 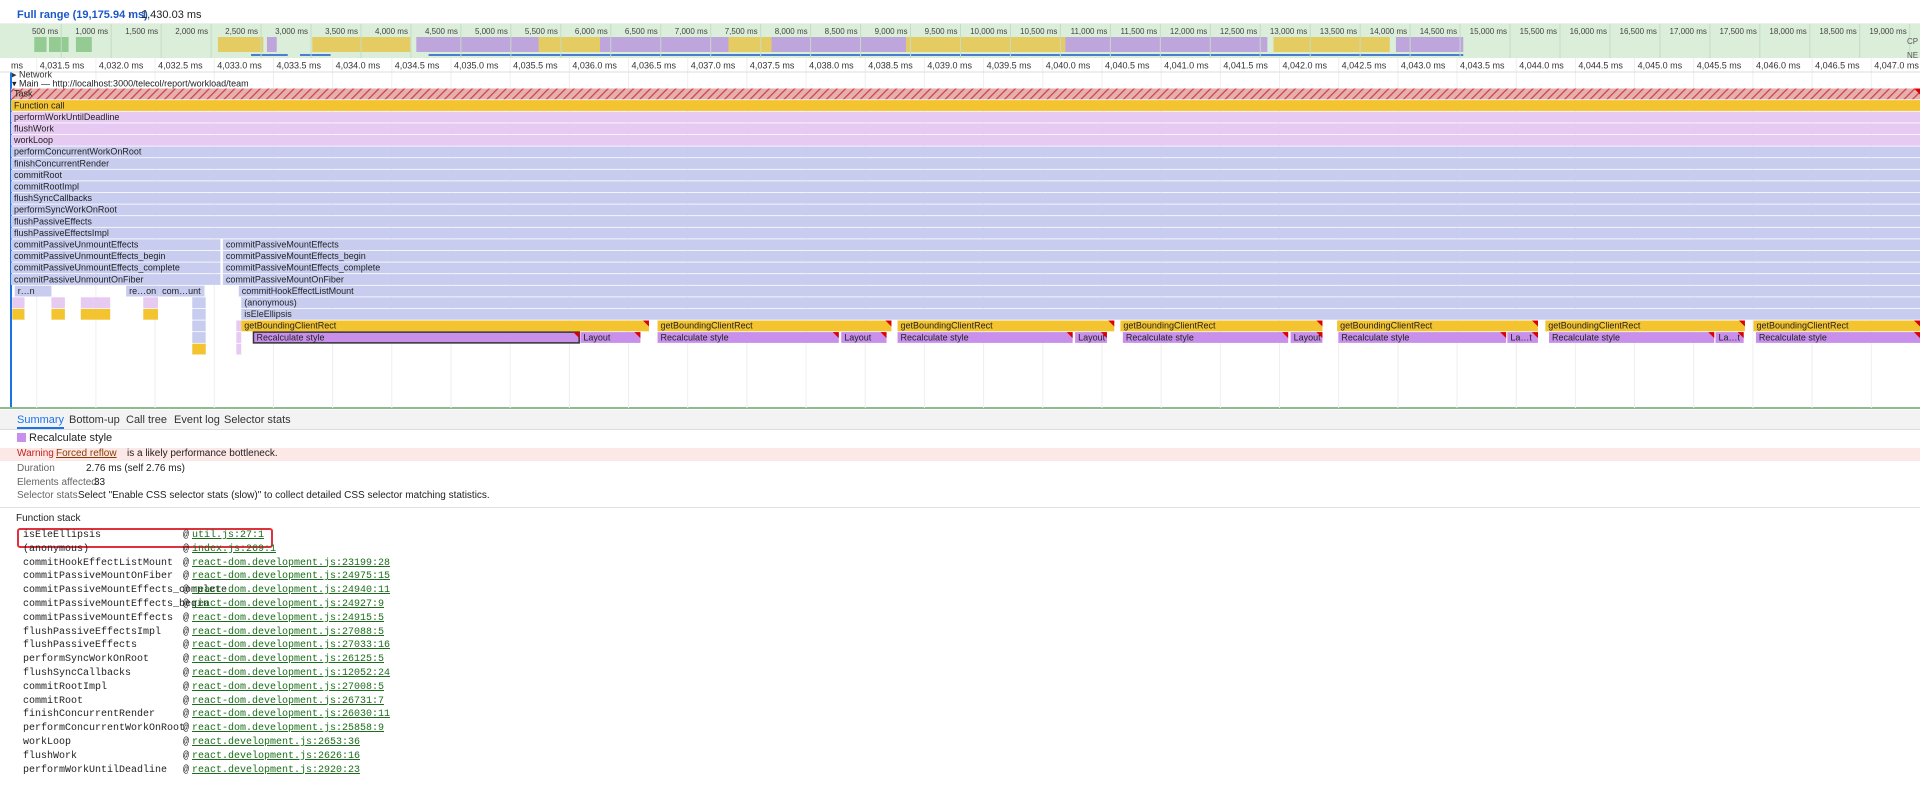 What do you see at coordinates (288, 660) in the screenshot?
I see `frame-link: react-dom.development.js:26125:5` at bounding box center [288, 660].